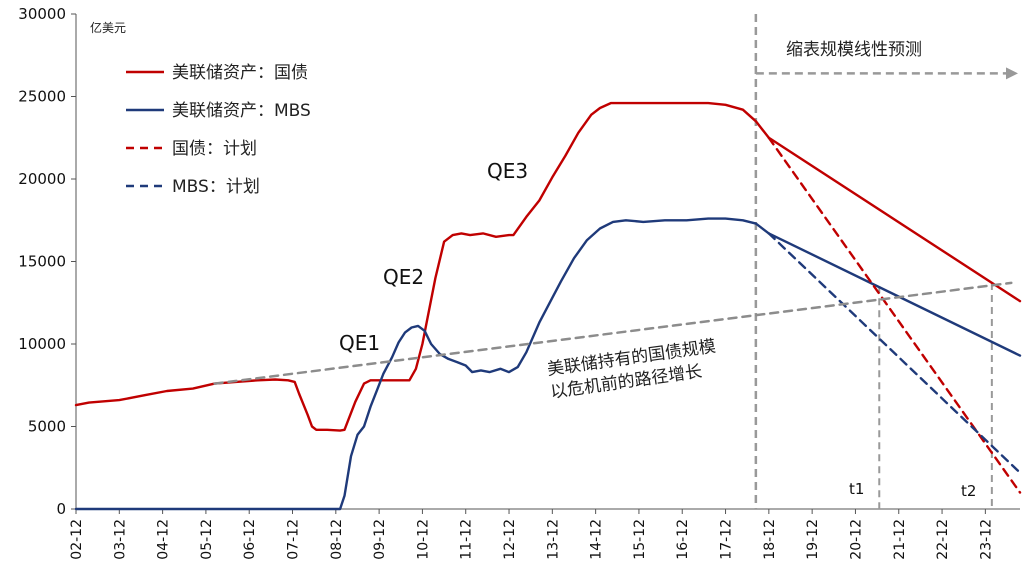 This screenshot has height=587, width=1024. What do you see at coordinates (120, 539) in the screenshot?
I see `x-tick-label: 03-12` at bounding box center [120, 539].